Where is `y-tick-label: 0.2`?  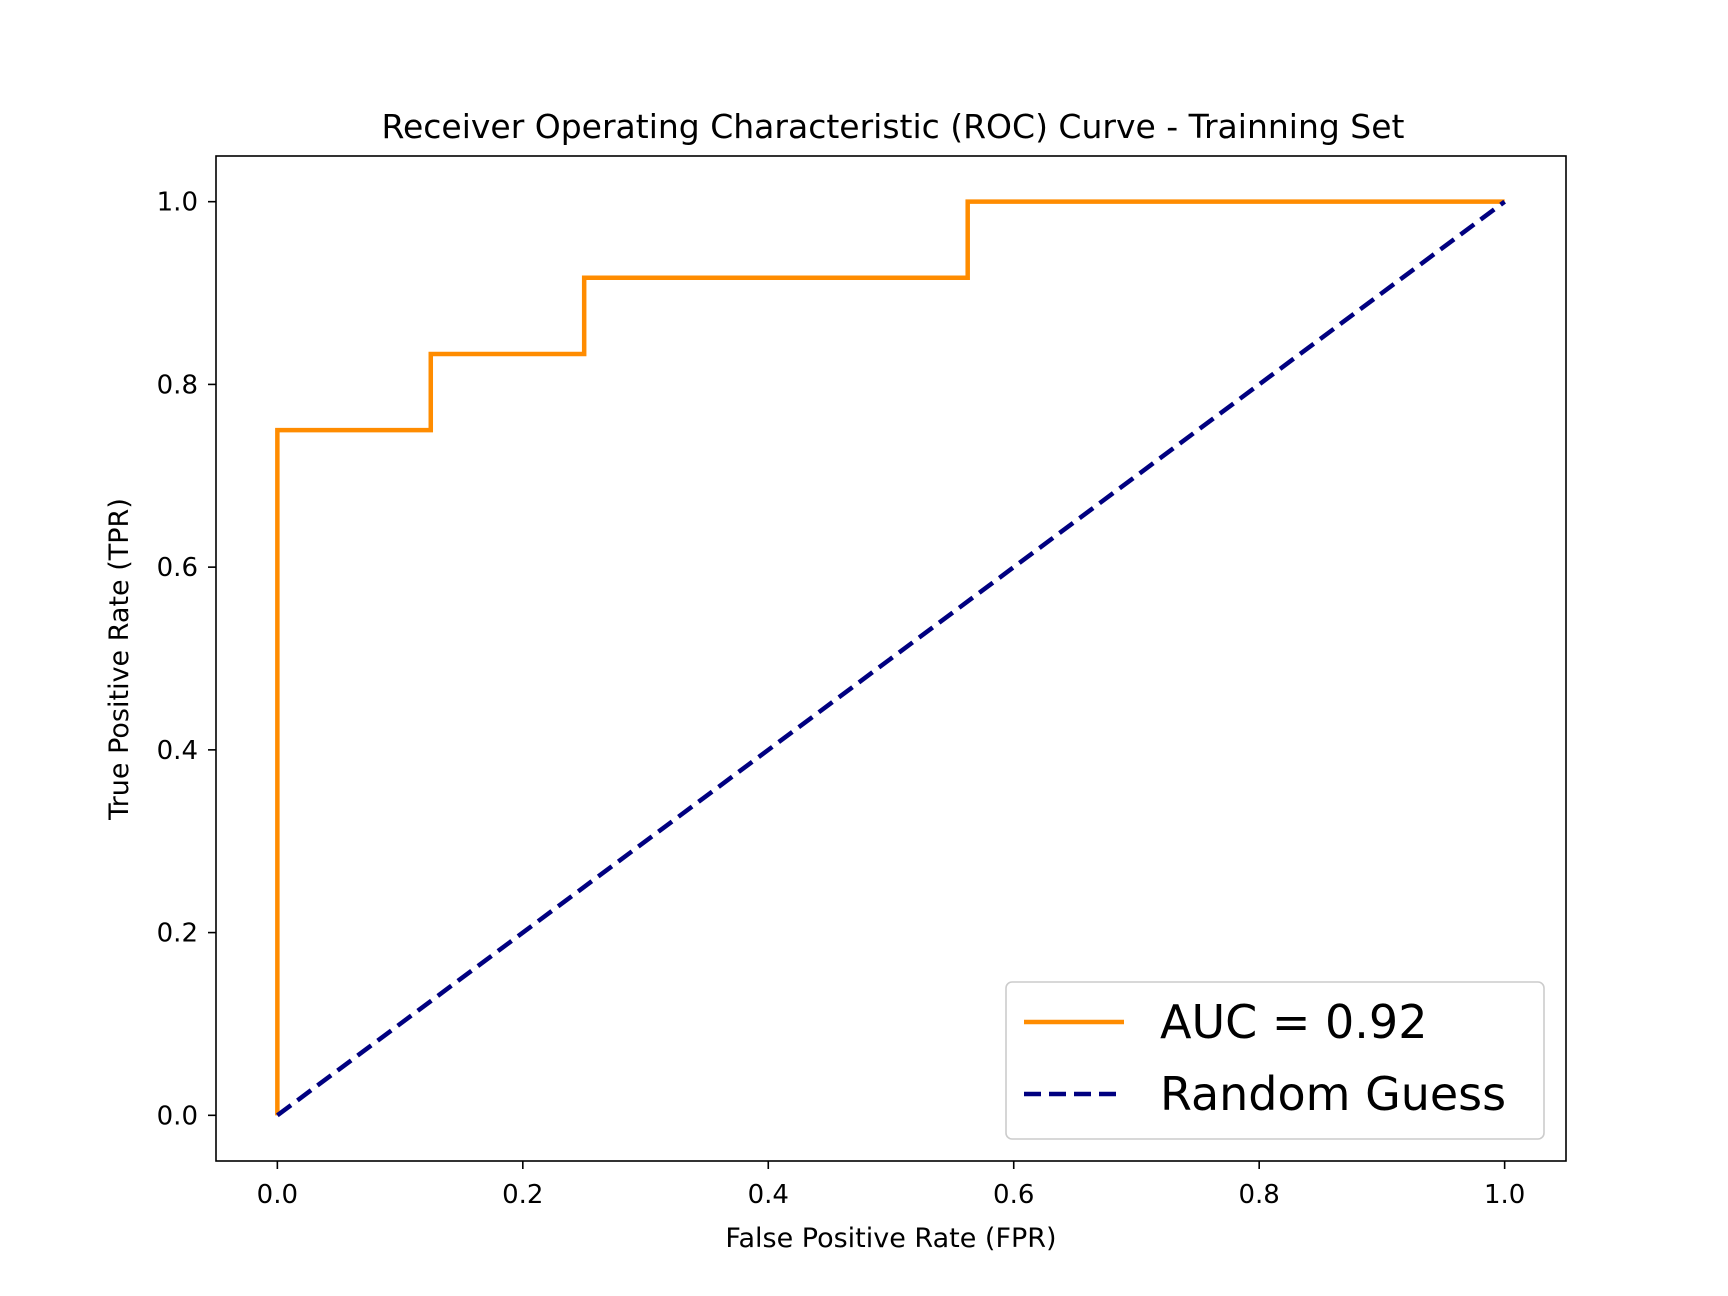 y-tick-label: 0.2 is located at coordinates (177, 934).